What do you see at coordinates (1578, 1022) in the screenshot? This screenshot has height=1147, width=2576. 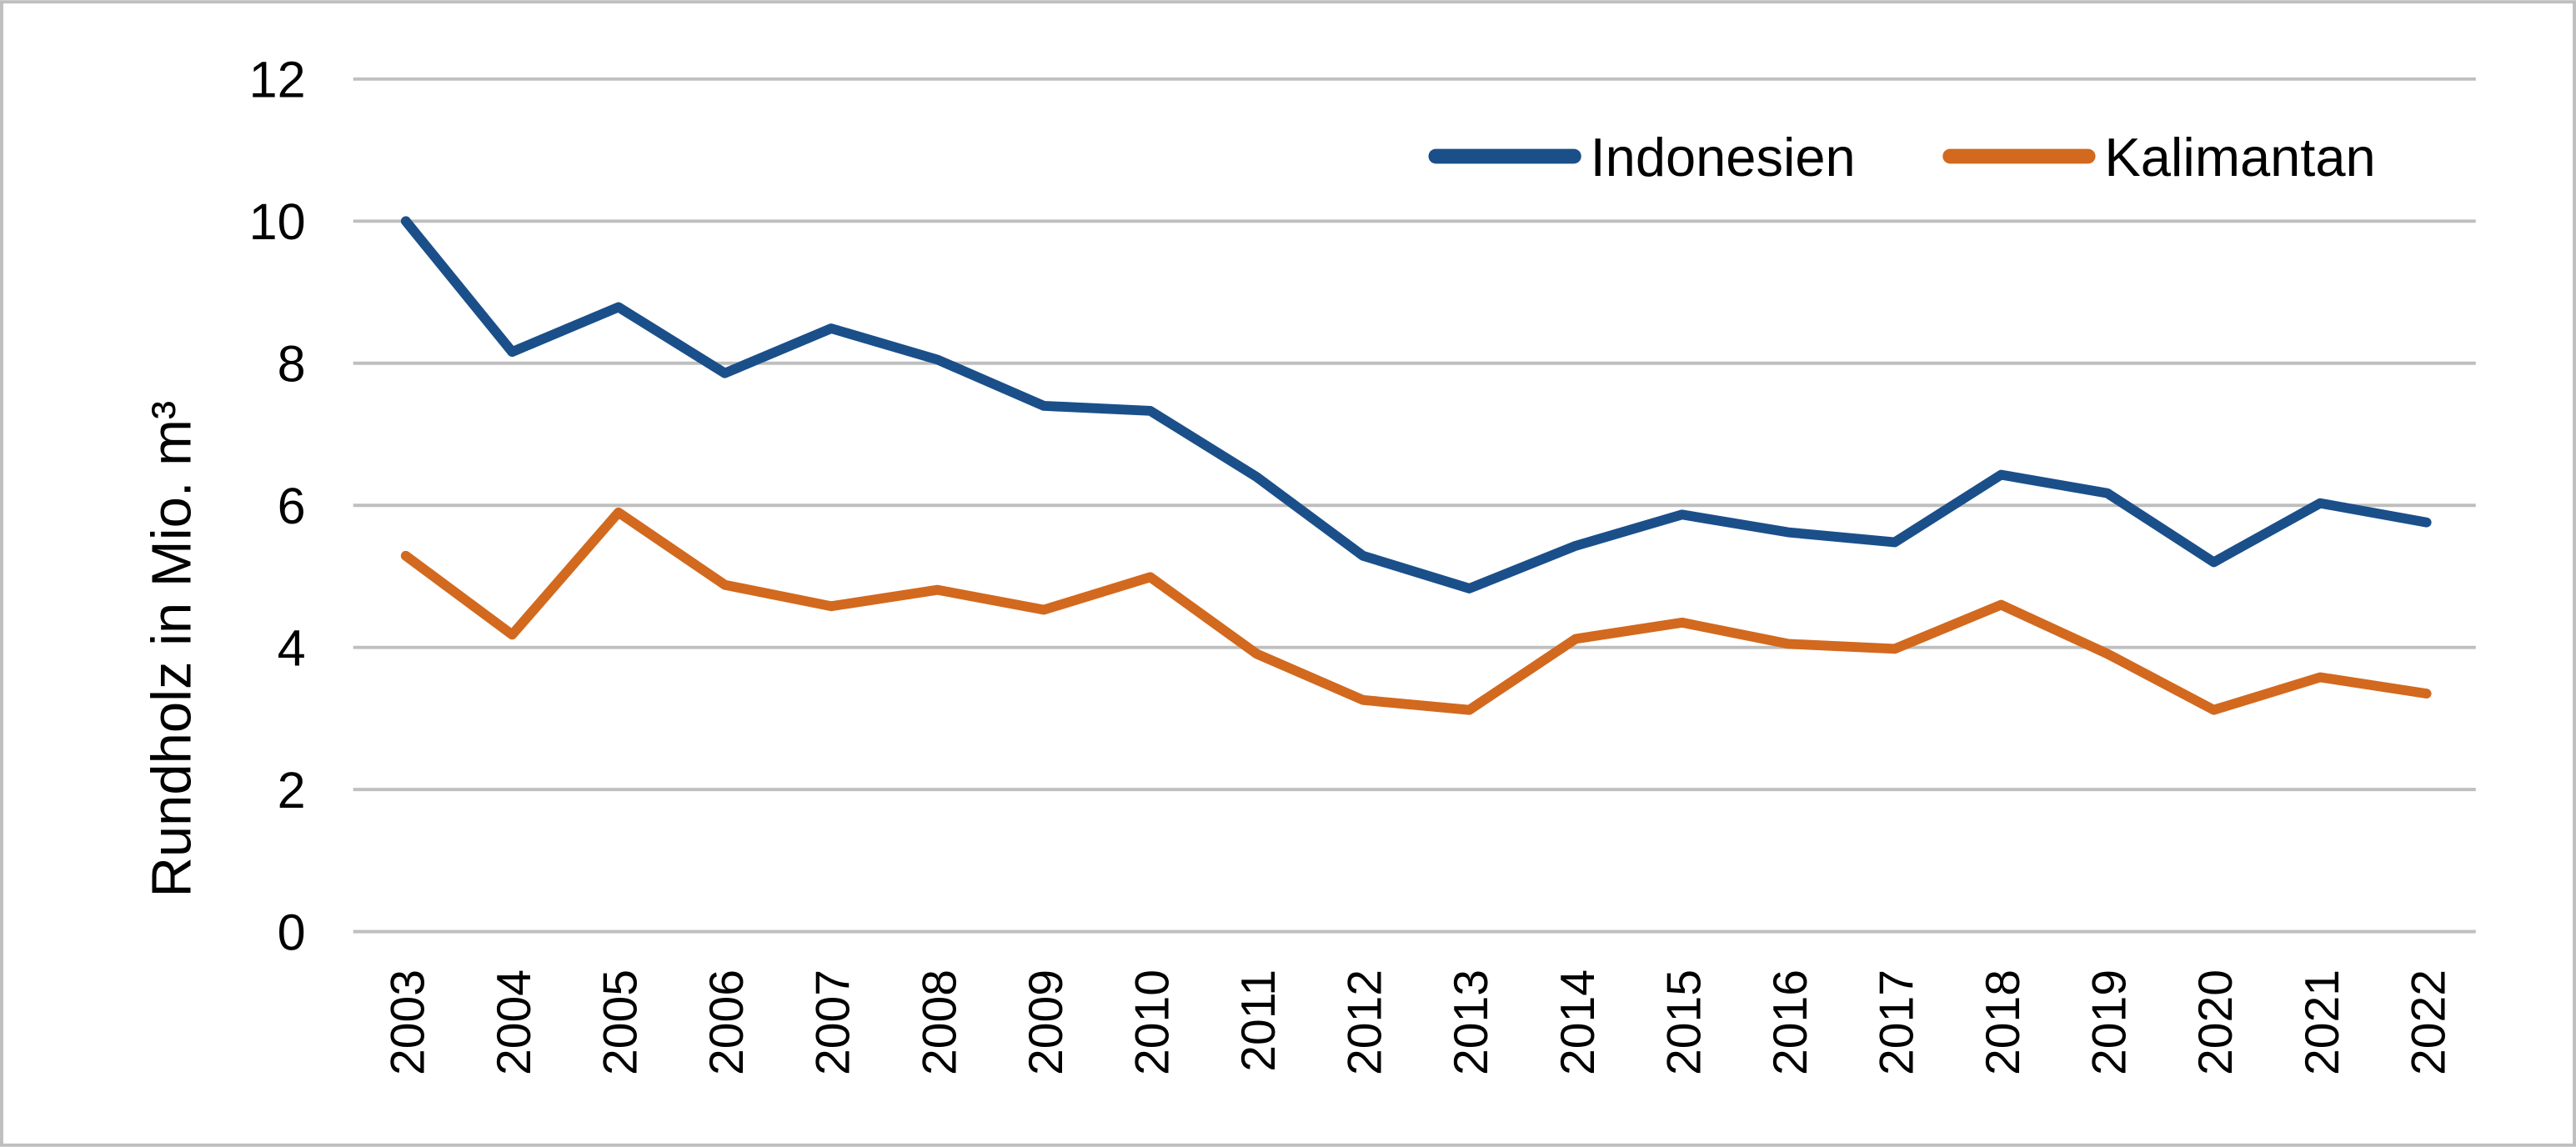 I see `x-tick-label: 2014` at bounding box center [1578, 1022].